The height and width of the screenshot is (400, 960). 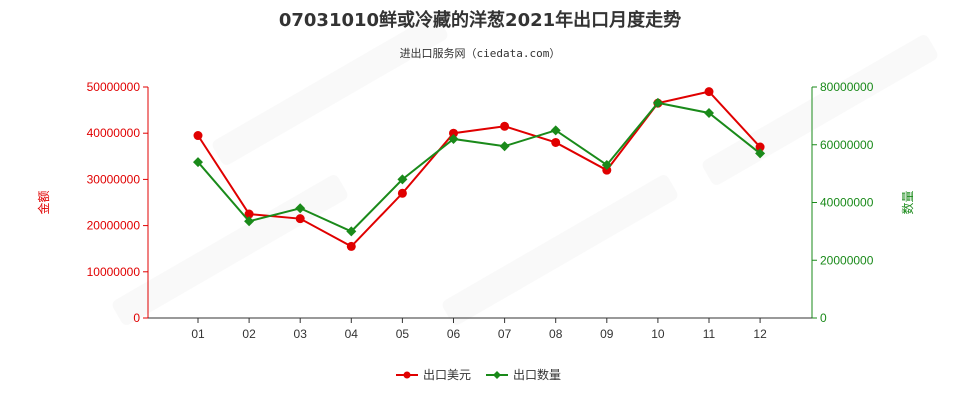 I want to click on right-axis-title: 数量, so click(x=907, y=202).